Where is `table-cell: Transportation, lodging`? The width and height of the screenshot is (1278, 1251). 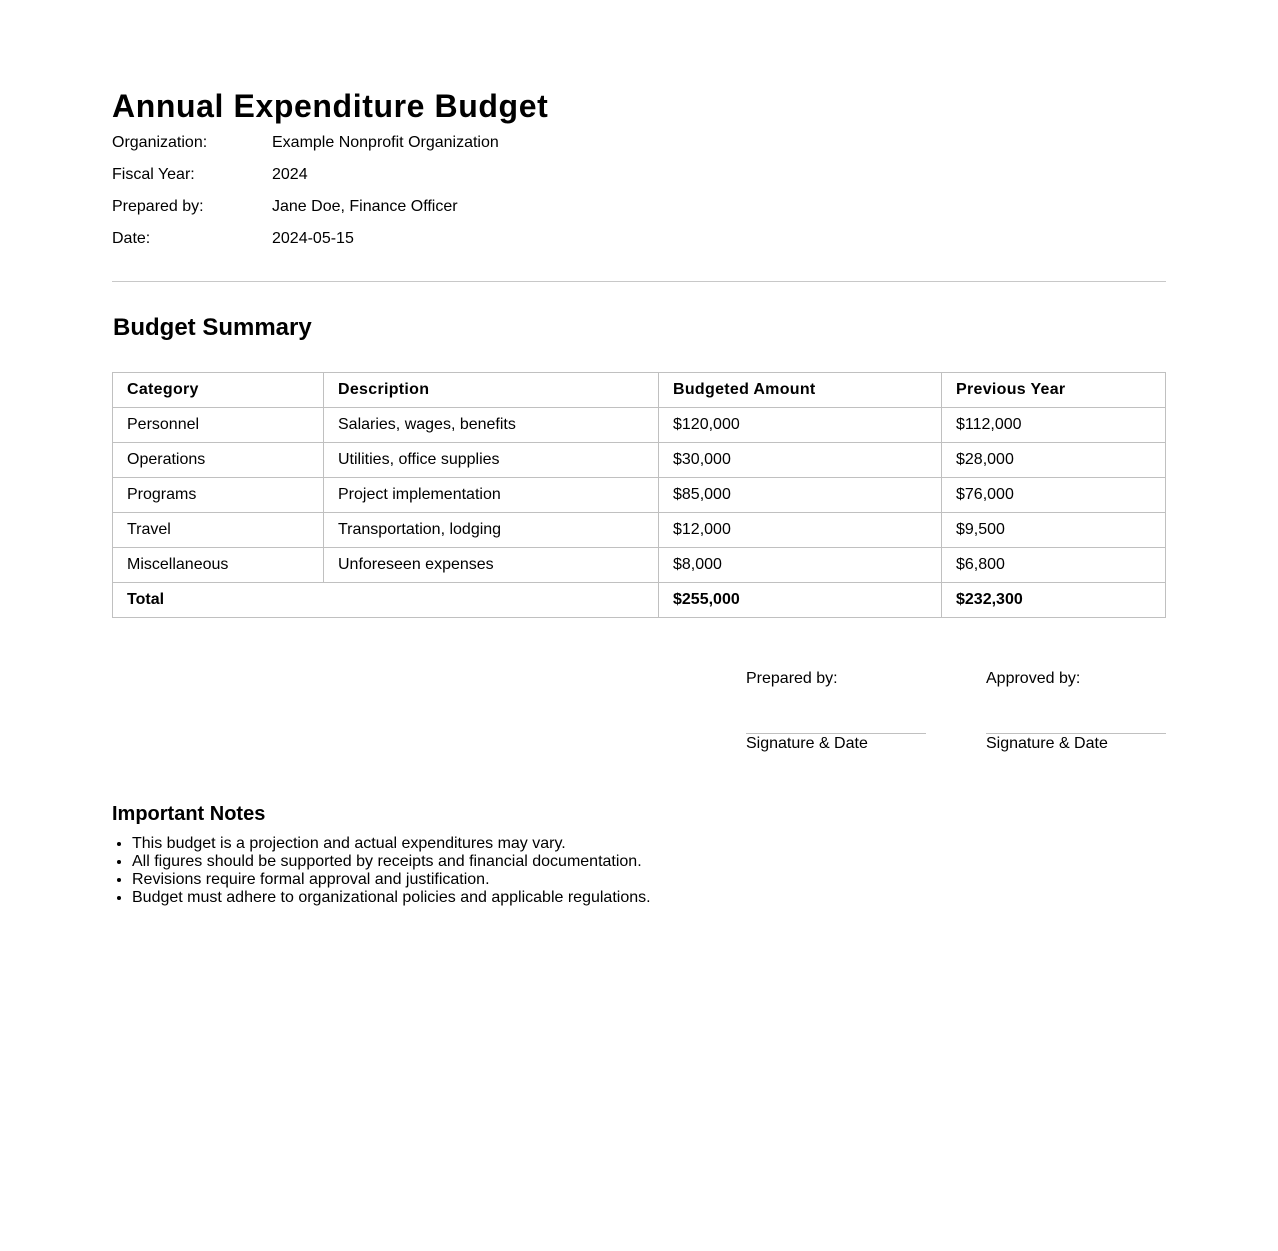 table-cell: Transportation, lodging is located at coordinates (491, 530).